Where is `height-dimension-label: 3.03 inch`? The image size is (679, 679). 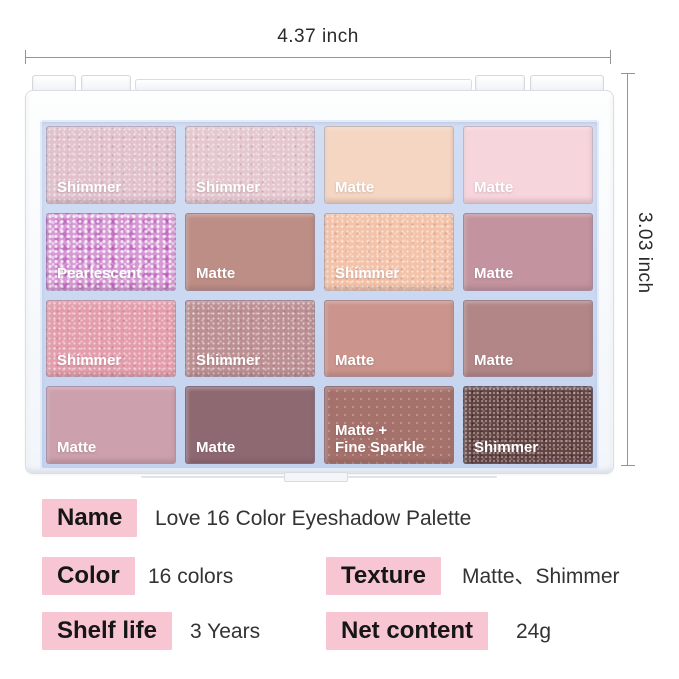 height-dimension-label: 3.03 inch is located at coordinates (644, 253).